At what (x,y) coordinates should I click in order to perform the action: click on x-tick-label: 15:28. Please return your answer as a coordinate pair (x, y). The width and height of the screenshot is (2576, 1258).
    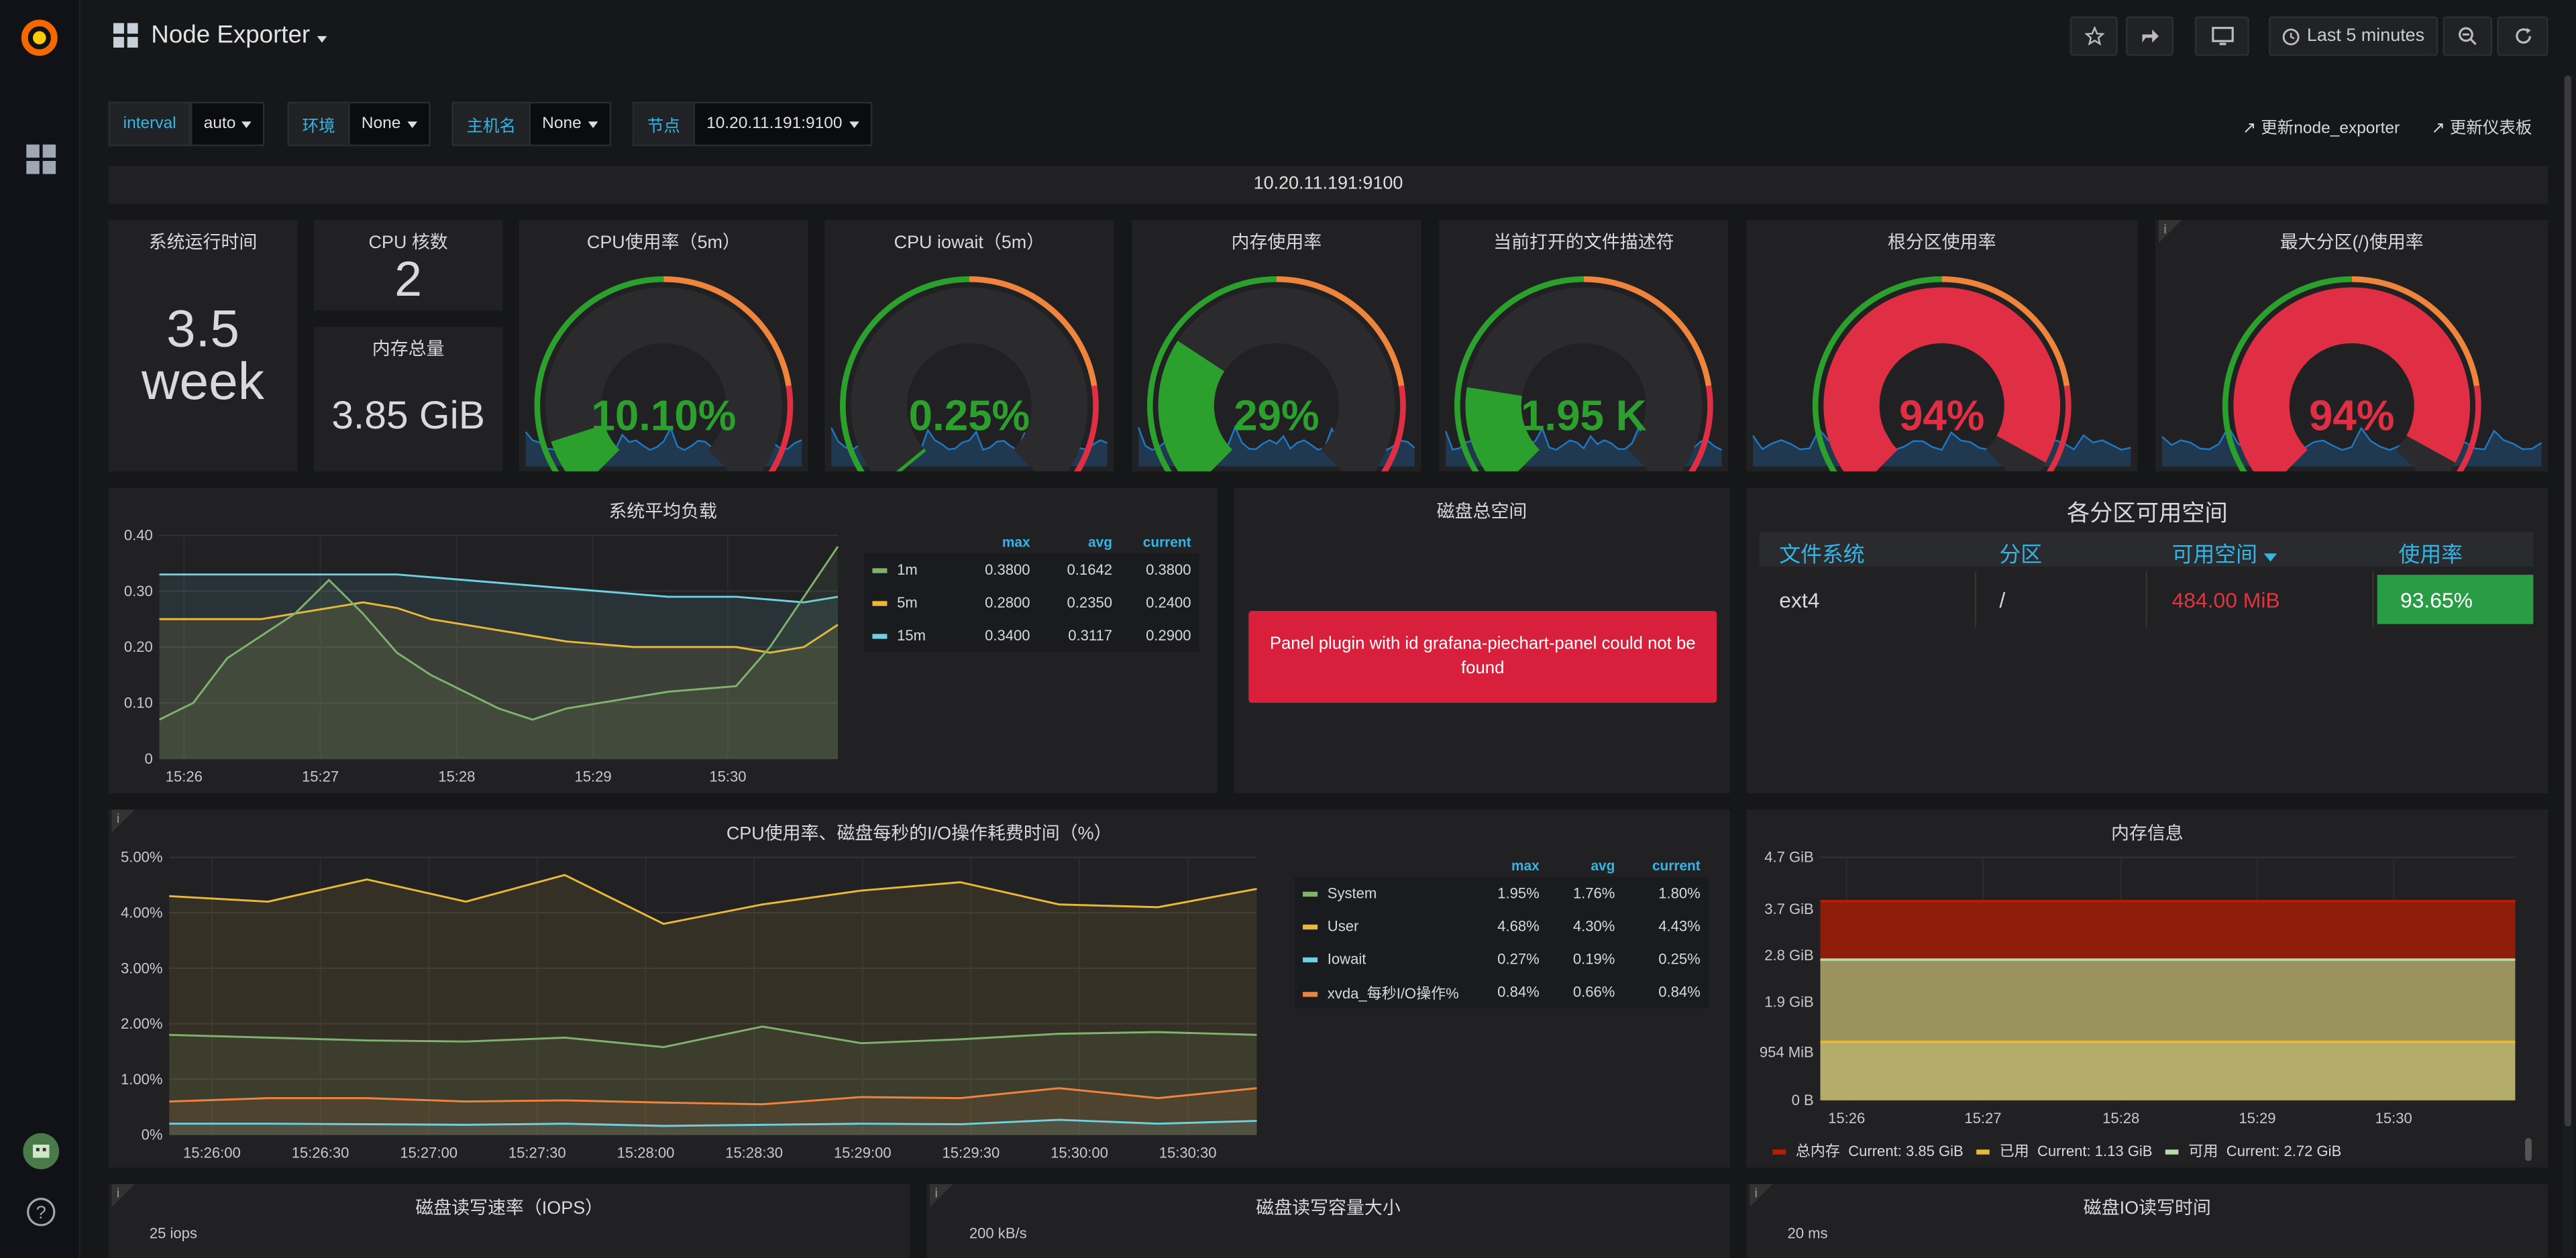
    Looking at the image, I should click on (456, 776).